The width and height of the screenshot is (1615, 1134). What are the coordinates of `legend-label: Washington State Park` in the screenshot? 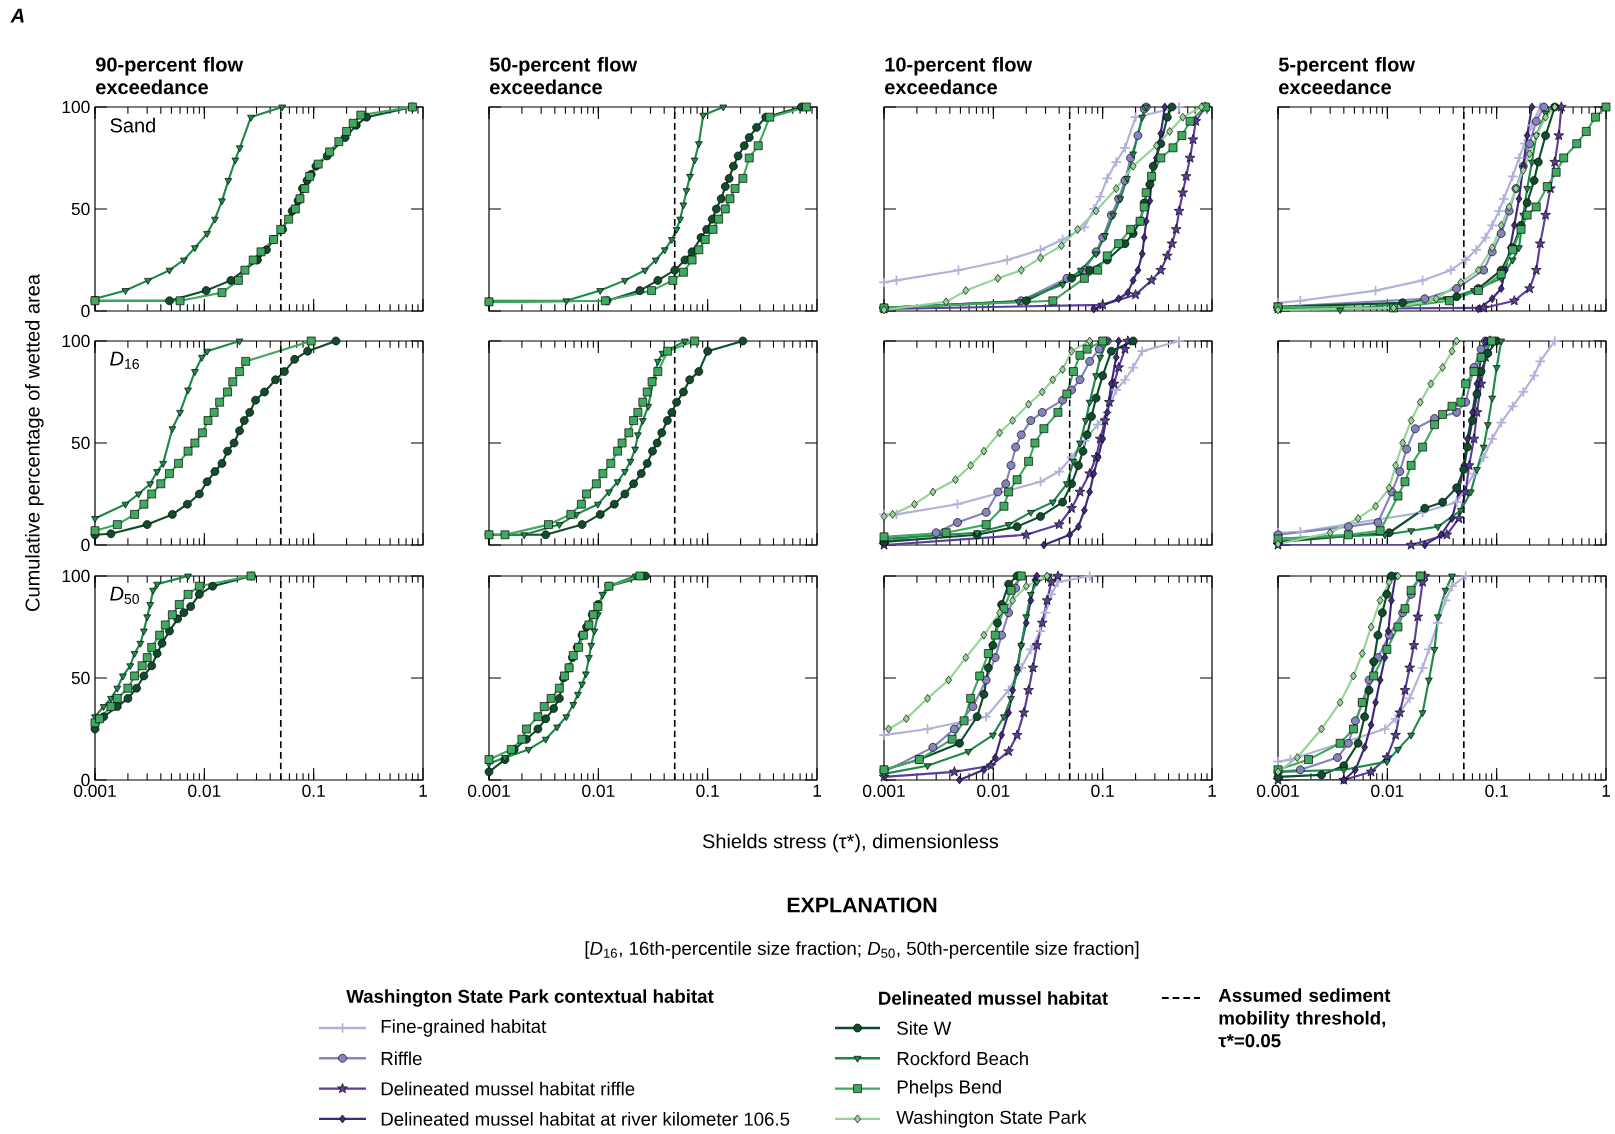 It's located at (991, 1119).